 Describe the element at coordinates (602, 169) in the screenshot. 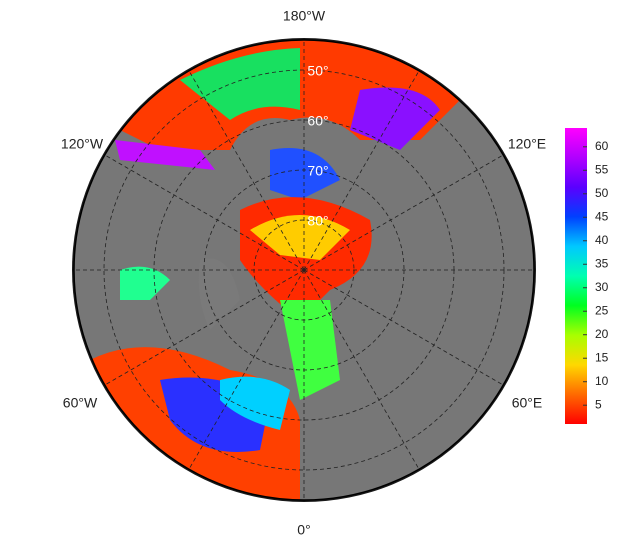

I see `colorbar-tick-label: 55` at that location.